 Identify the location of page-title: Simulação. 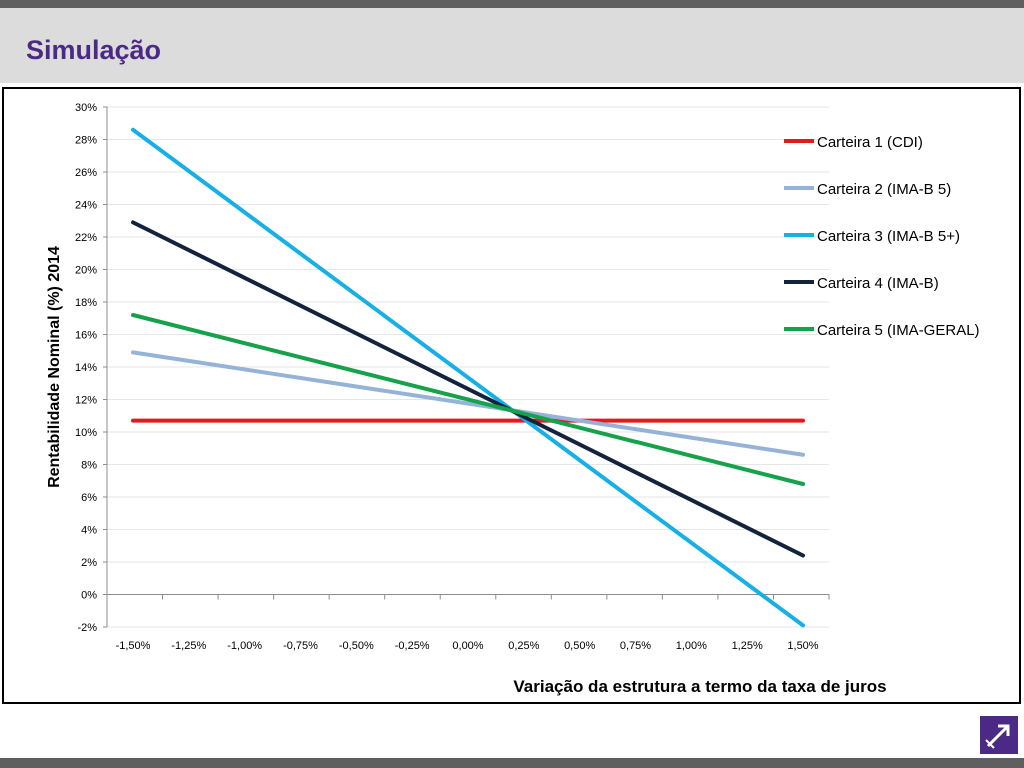
(94, 50).